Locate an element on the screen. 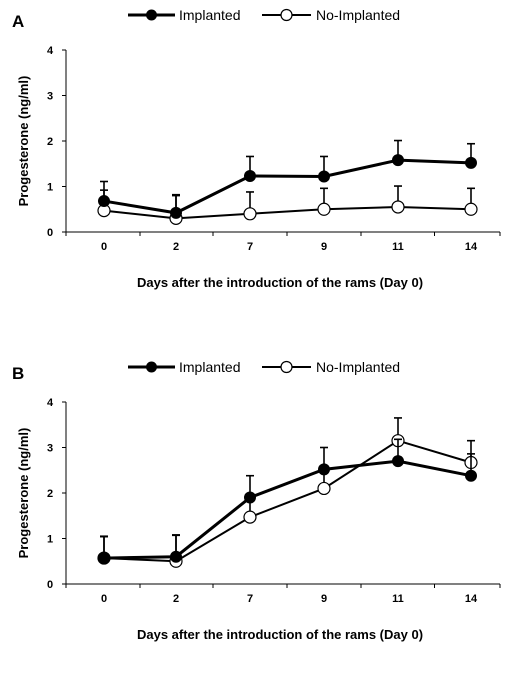 The image size is (508, 677). panel-label: A is located at coordinates (18, 21).